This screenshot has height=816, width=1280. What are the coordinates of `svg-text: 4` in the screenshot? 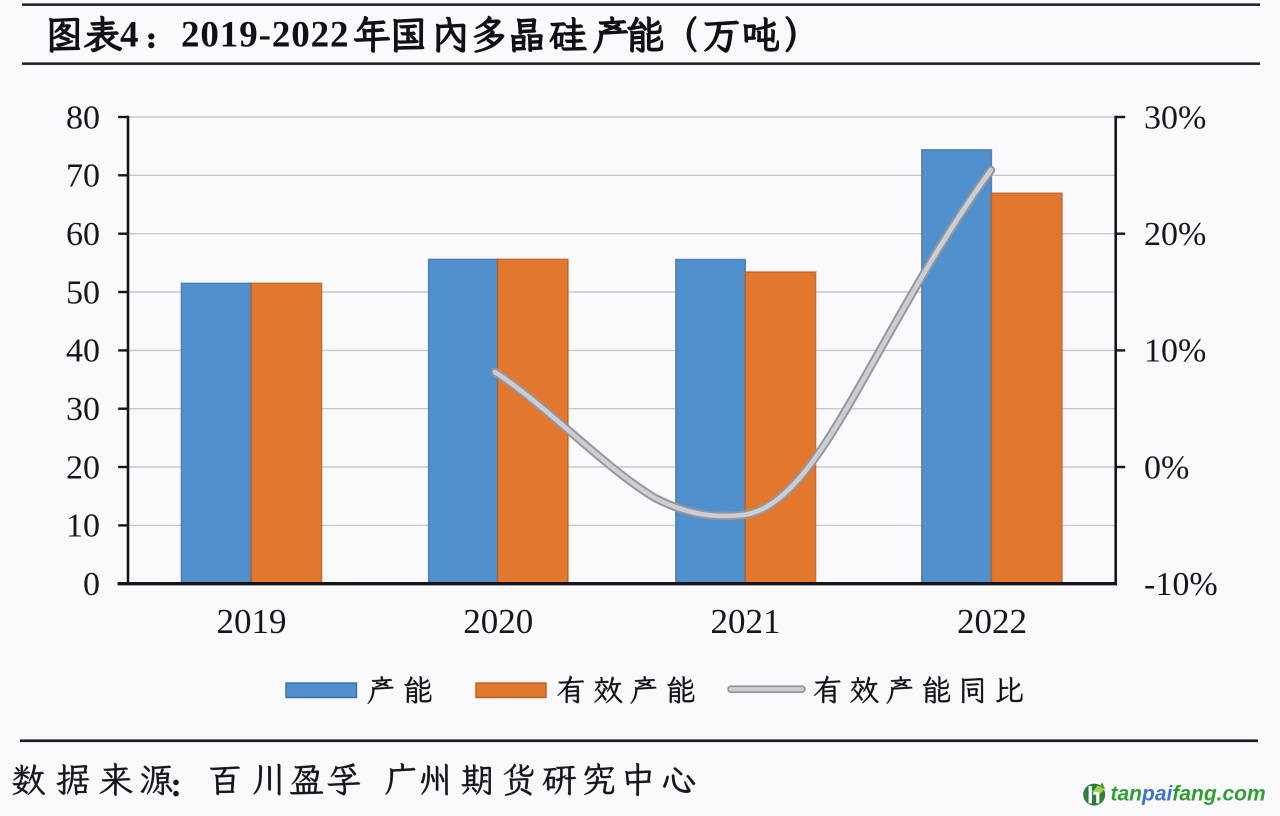 It's located at (129, 35).